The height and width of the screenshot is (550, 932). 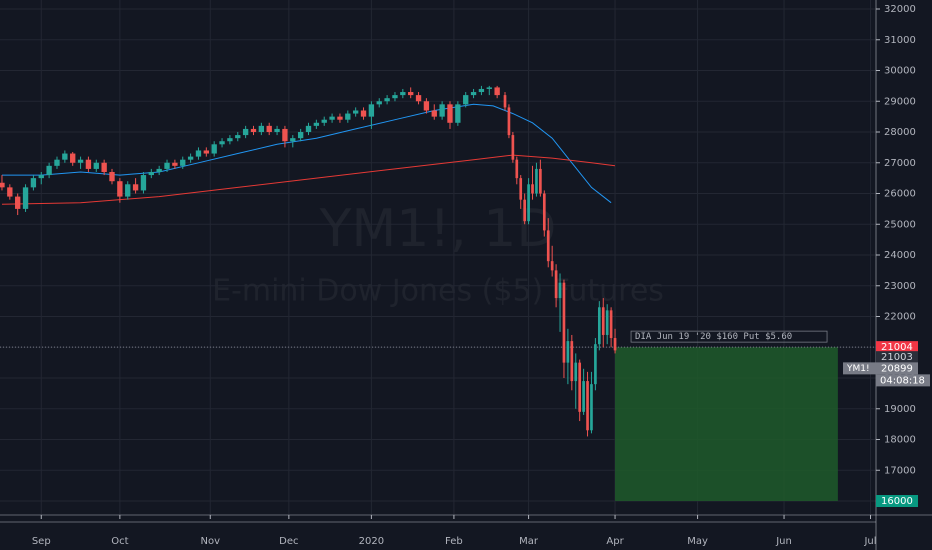 What do you see at coordinates (713, 337) in the screenshot?
I see `position-label: DIA Jun 19 '20 $160 Put $5.60` at bounding box center [713, 337].